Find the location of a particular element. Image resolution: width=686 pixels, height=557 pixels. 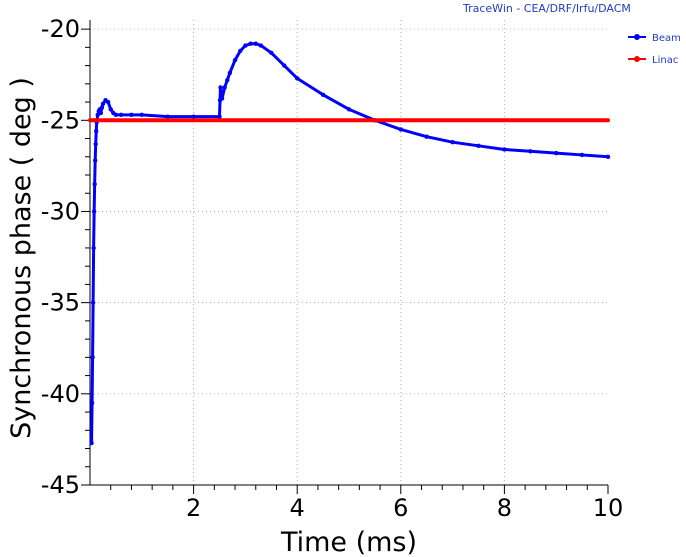

y-tick-label: -25 is located at coordinates (60, 120).